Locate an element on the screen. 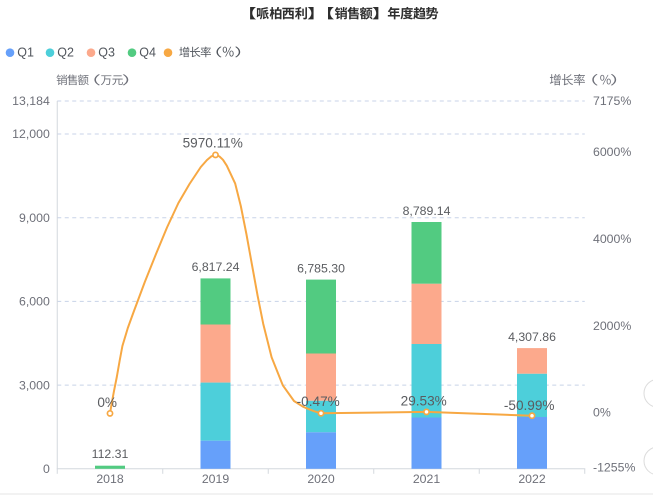 This screenshot has height=500, width=653. svg-text: 2022 is located at coordinates (532, 479).